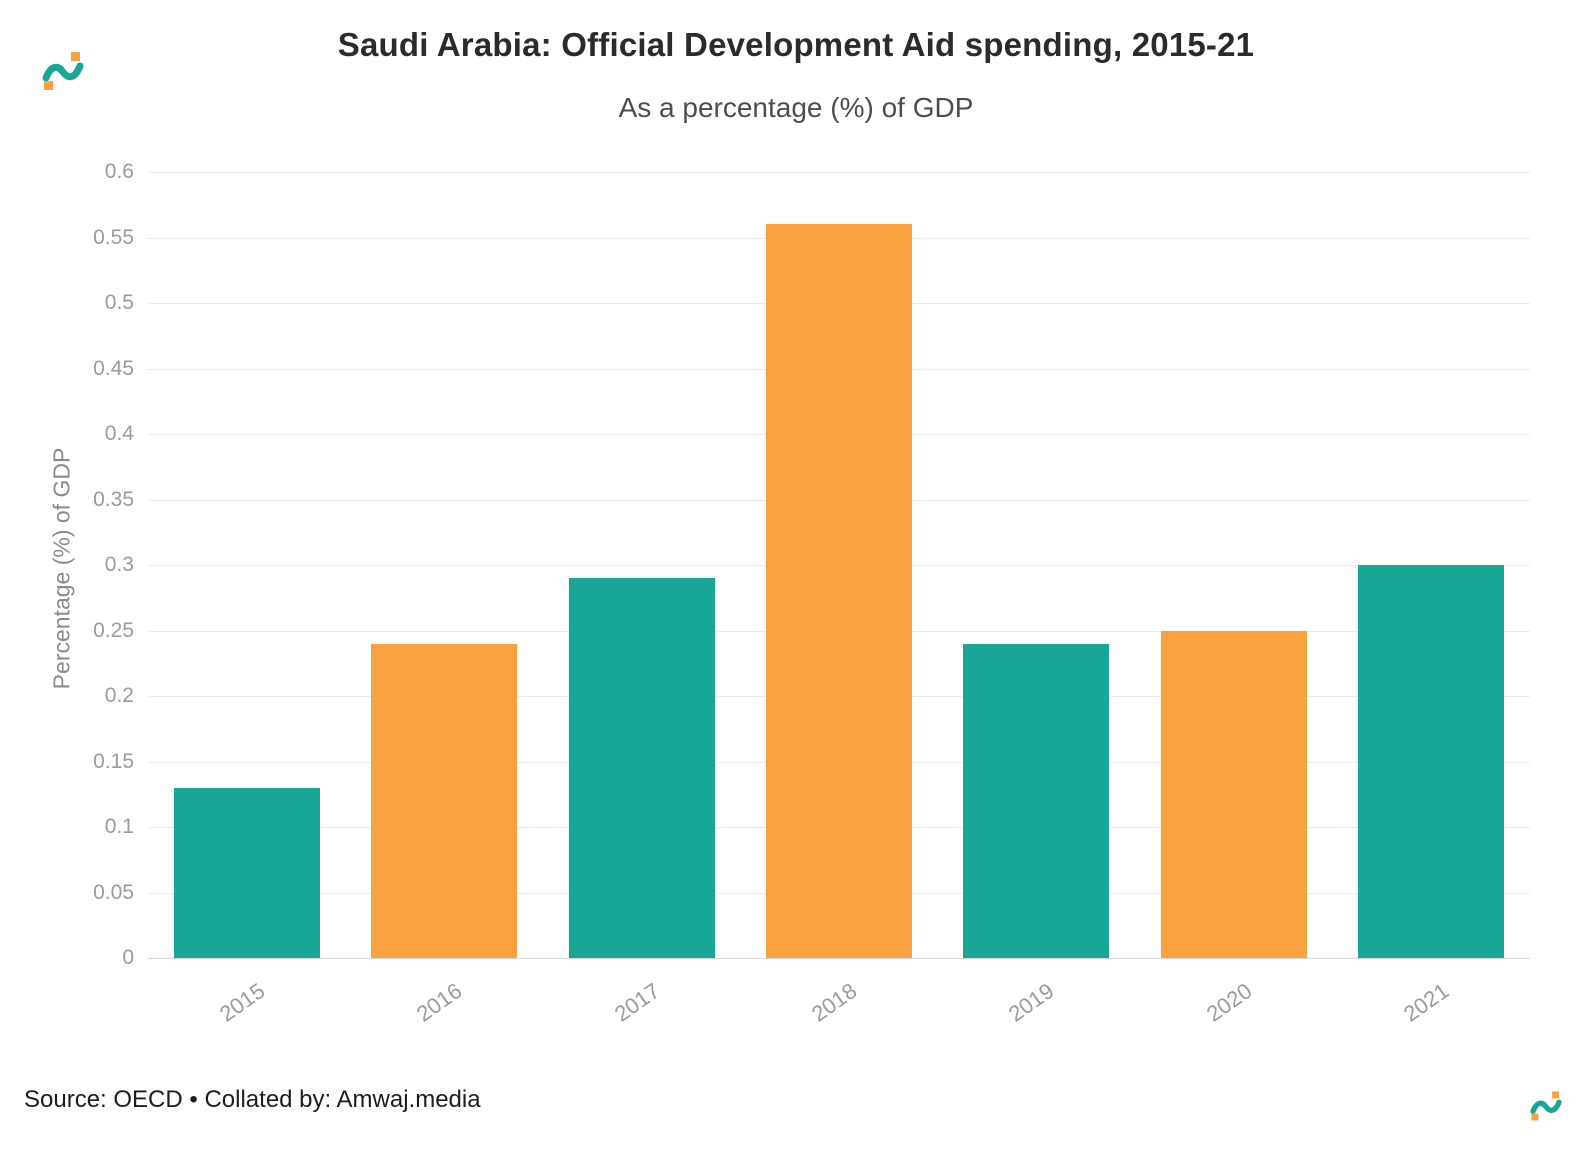 This screenshot has height=1150, width=1592. What do you see at coordinates (252, 1099) in the screenshot?
I see `source-attribution: Source: OECD • Collated by: Amwaj.media` at bounding box center [252, 1099].